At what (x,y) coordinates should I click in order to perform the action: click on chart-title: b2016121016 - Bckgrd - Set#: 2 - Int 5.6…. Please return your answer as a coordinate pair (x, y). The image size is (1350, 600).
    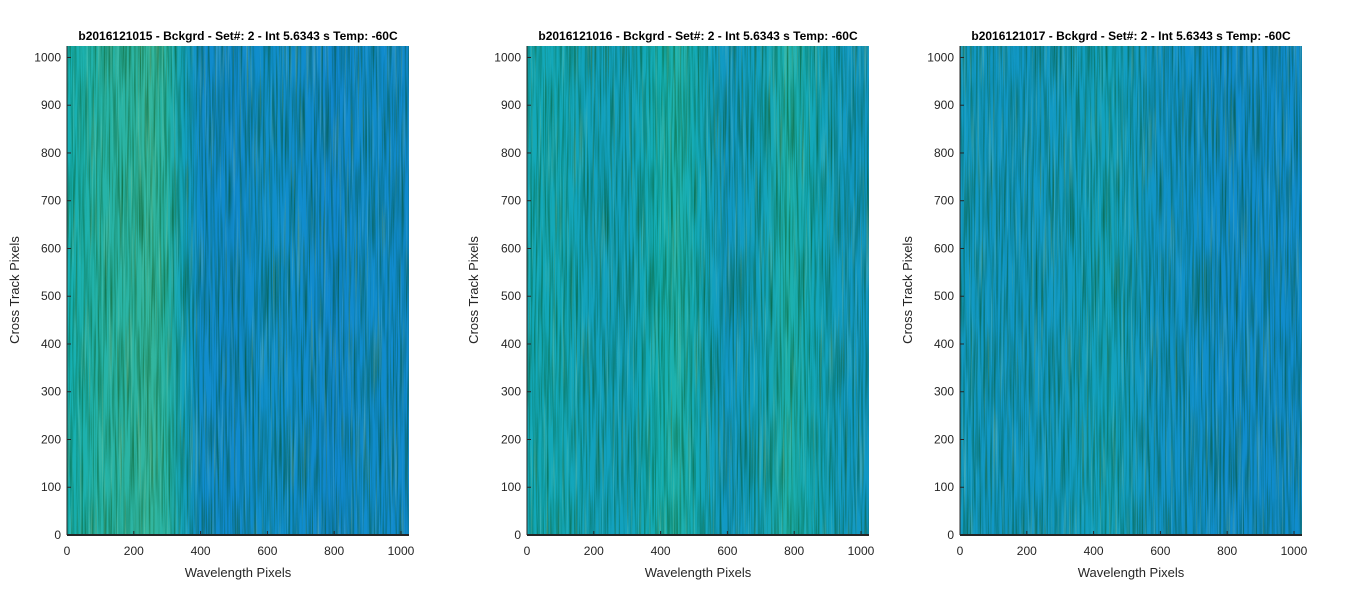
    Looking at the image, I should click on (698, 36).